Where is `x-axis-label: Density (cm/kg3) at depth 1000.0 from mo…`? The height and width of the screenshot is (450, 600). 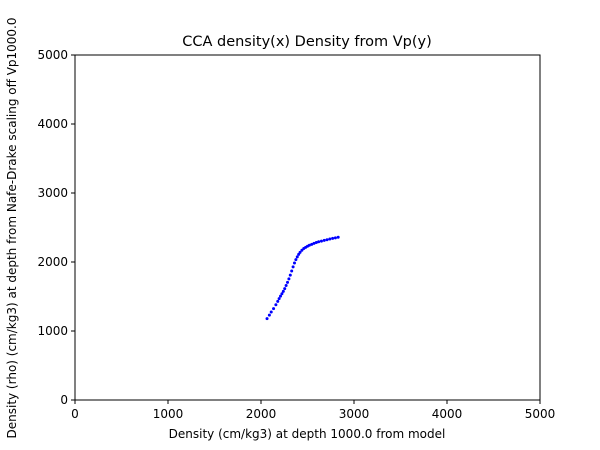 x-axis-label: Density (cm/kg3) at depth 1000.0 from mo… is located at coordinates (307, 434).